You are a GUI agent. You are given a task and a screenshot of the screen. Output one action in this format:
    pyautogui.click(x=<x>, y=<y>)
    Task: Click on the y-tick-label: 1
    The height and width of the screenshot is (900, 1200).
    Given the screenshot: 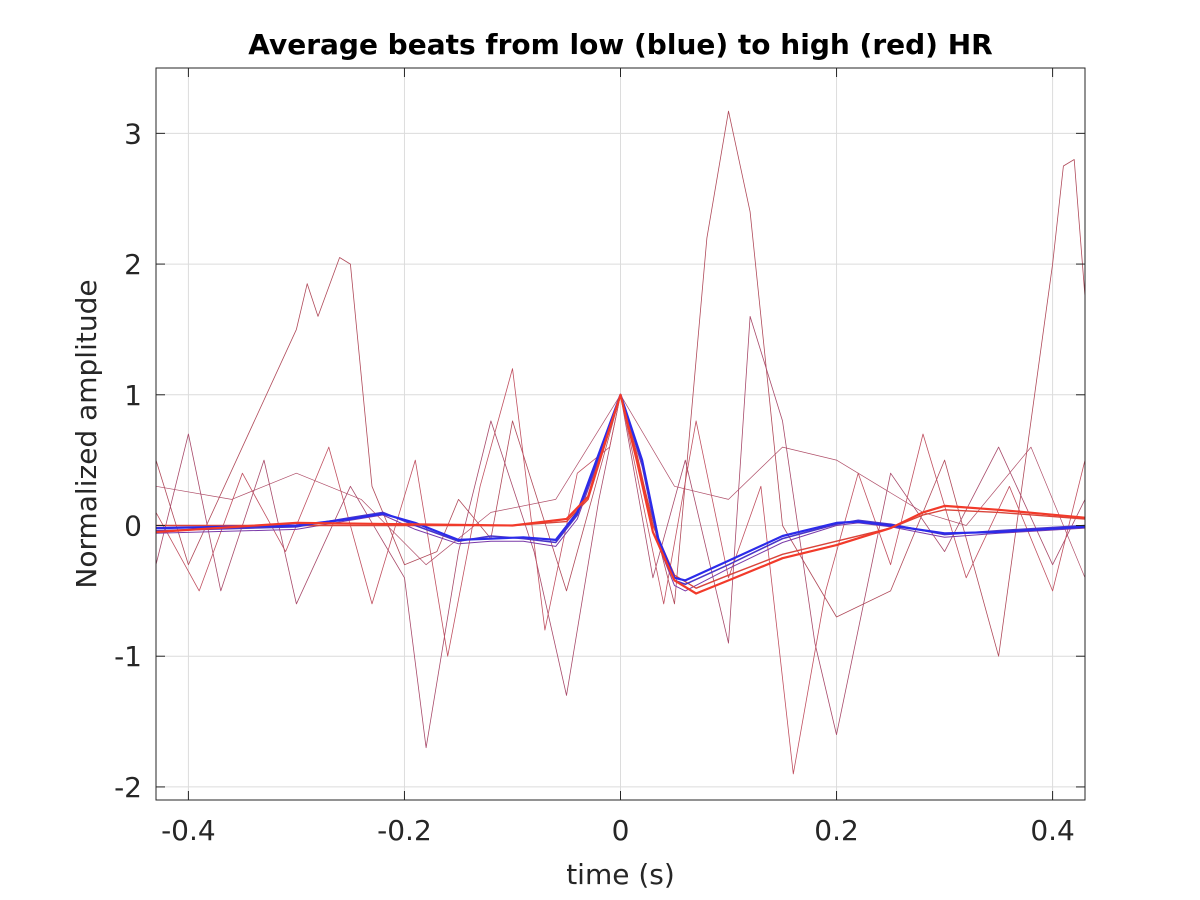 What is the action you would take?
    pyautogui.click(x=133, y=395)
    